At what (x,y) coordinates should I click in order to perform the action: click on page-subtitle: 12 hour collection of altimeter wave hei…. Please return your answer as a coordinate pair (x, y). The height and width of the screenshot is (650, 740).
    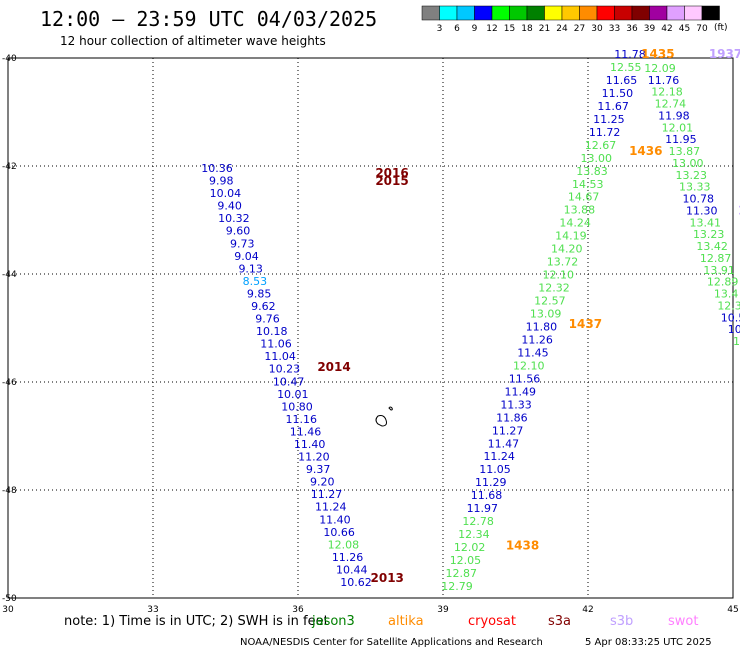
    Looking at the image, I should click on (193, 41).